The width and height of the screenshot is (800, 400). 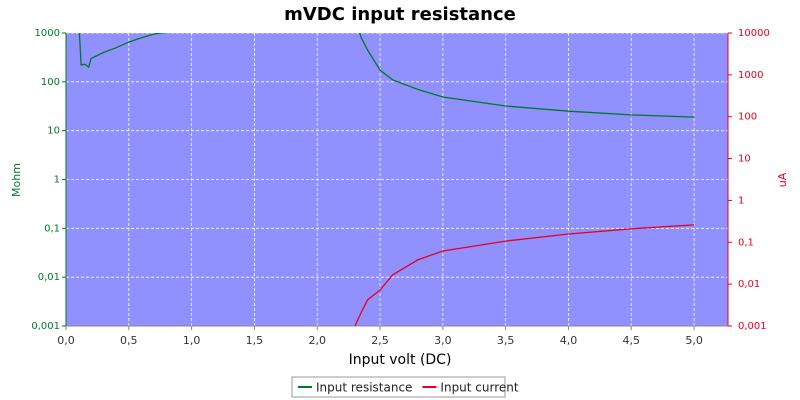 What do you see at coordinates (744, 159) in the screenshot?
I see `y2-tick-label: 10` at bounding box center [744, 159].